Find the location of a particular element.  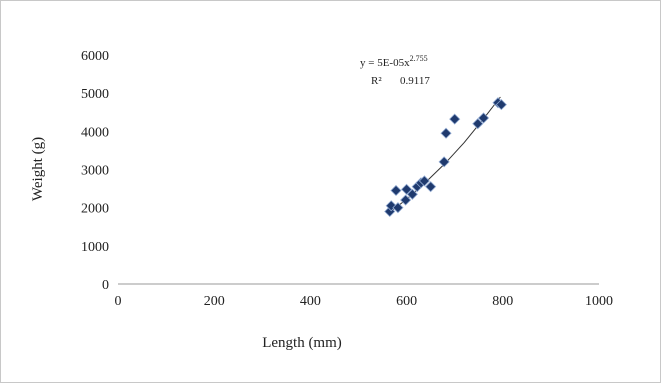

y-tick-label: 6000 is located at coordinates (95, 56).